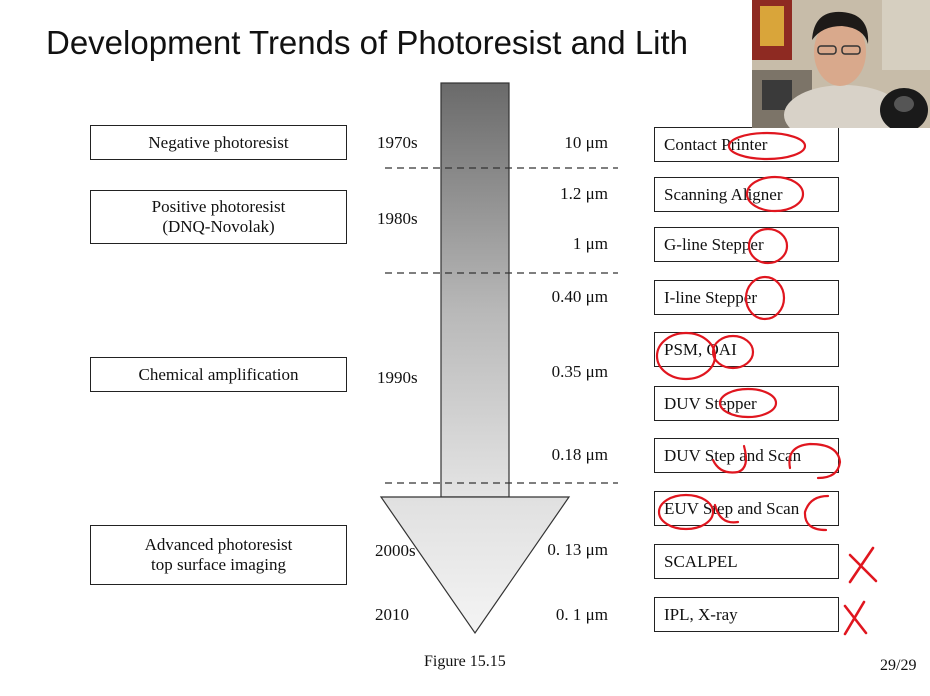 The height and width of the screenshot is (696, 930). I want to click on webcam-overlay, so click(841, 64).